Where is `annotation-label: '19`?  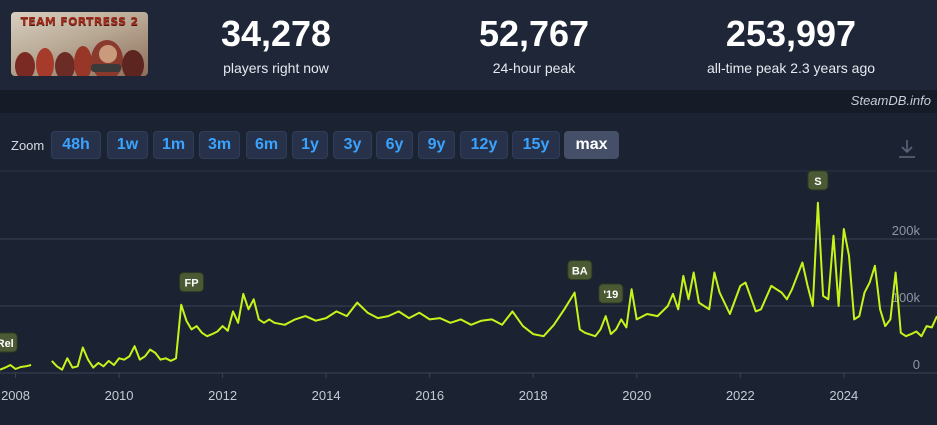 annotation-label: '19 is located at coordinates (610, 295).